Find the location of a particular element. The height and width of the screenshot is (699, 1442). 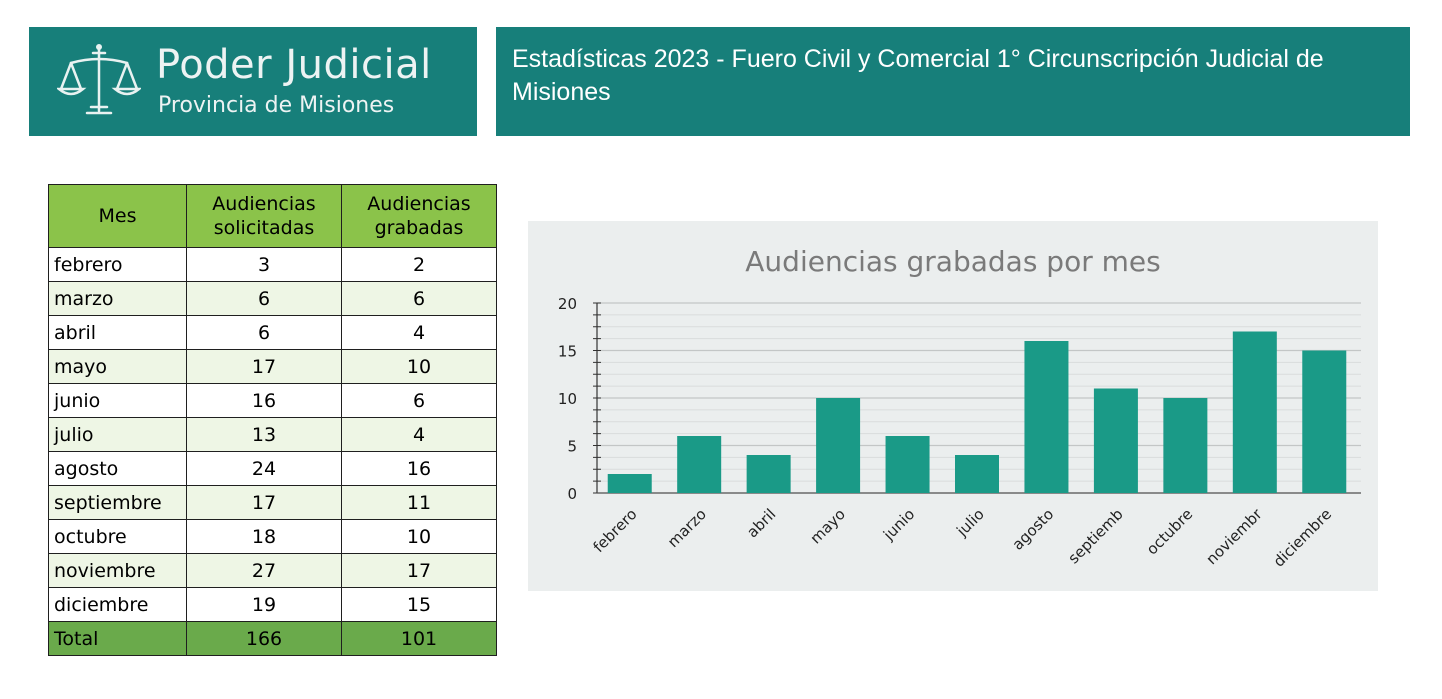

y-tick-label: 20 is located at coordinates (567, 304).